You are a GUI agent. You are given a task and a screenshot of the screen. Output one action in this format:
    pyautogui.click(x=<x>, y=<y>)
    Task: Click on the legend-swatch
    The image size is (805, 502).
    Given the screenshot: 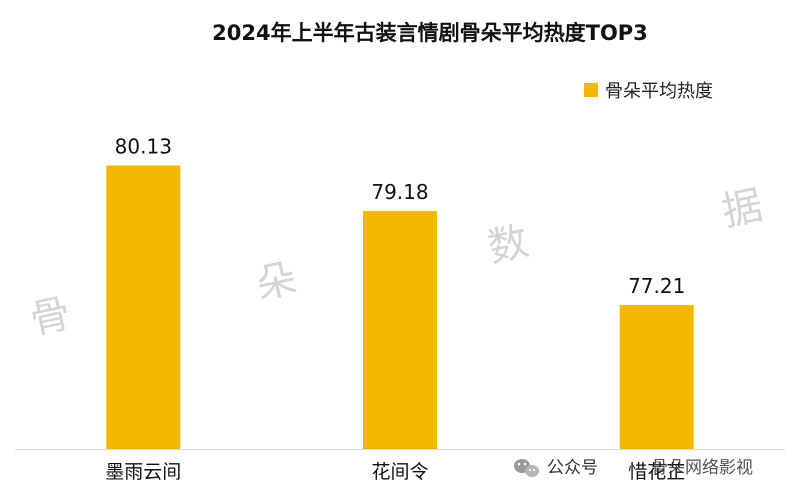 What is the action you would take?
    pyautogui.click(x=591, y=90)
    